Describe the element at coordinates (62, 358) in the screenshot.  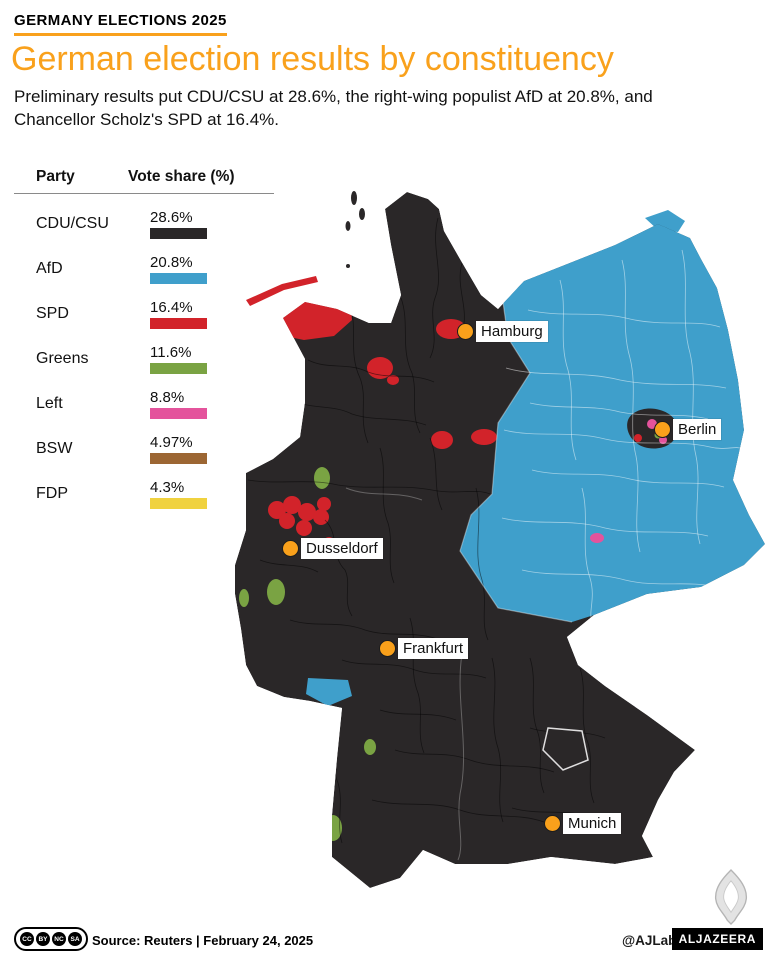
I see `party-label: Greens` at that location.